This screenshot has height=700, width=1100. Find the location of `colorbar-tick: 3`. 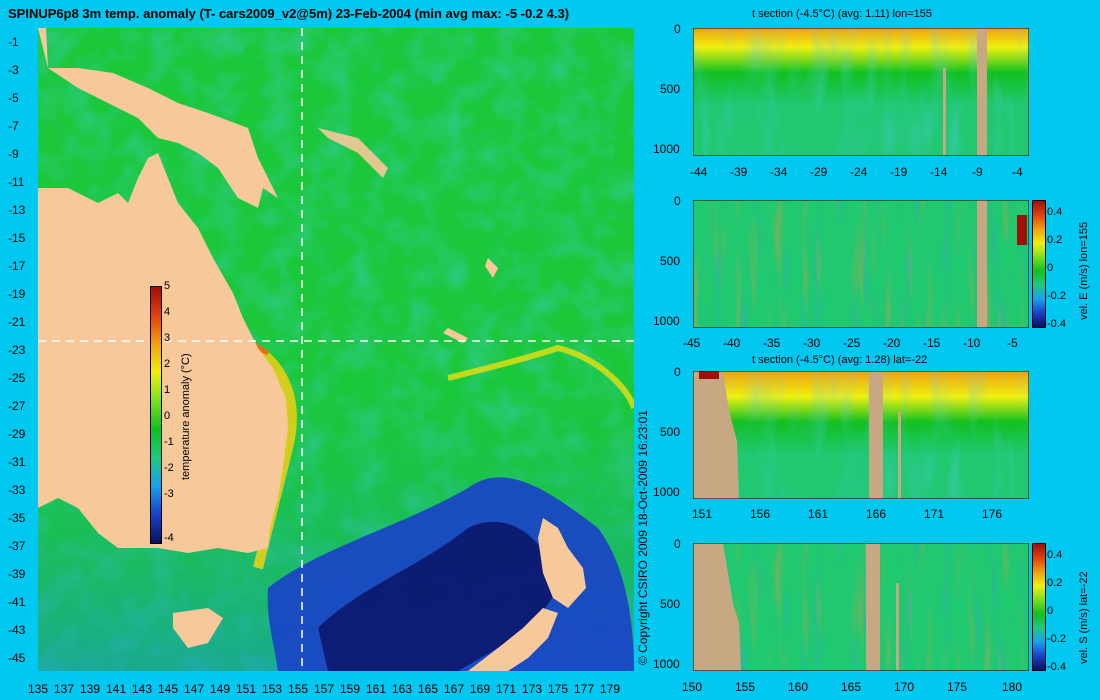

colorbar-tick: 3 is located at coordinates (167, 338).